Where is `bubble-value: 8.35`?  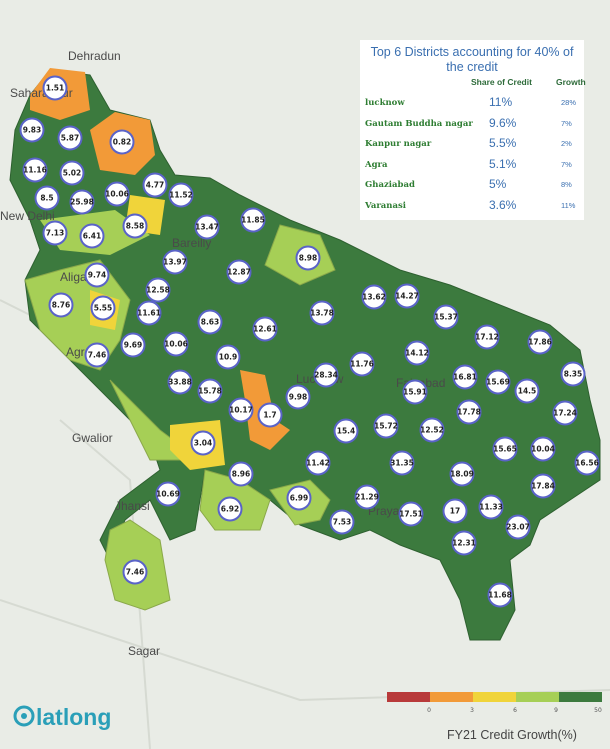
bubble-value: 8.35 is located at coordinates (573, 374).